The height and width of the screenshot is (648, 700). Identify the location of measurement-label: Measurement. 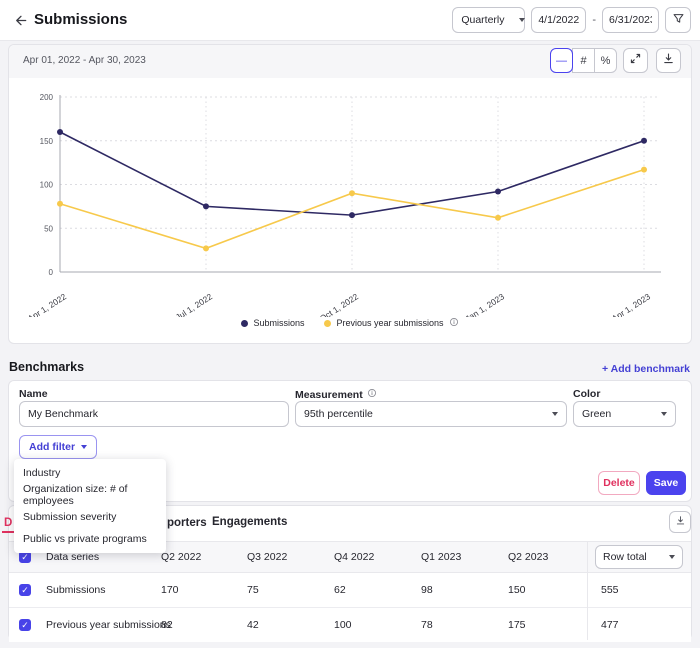
(336, 394).